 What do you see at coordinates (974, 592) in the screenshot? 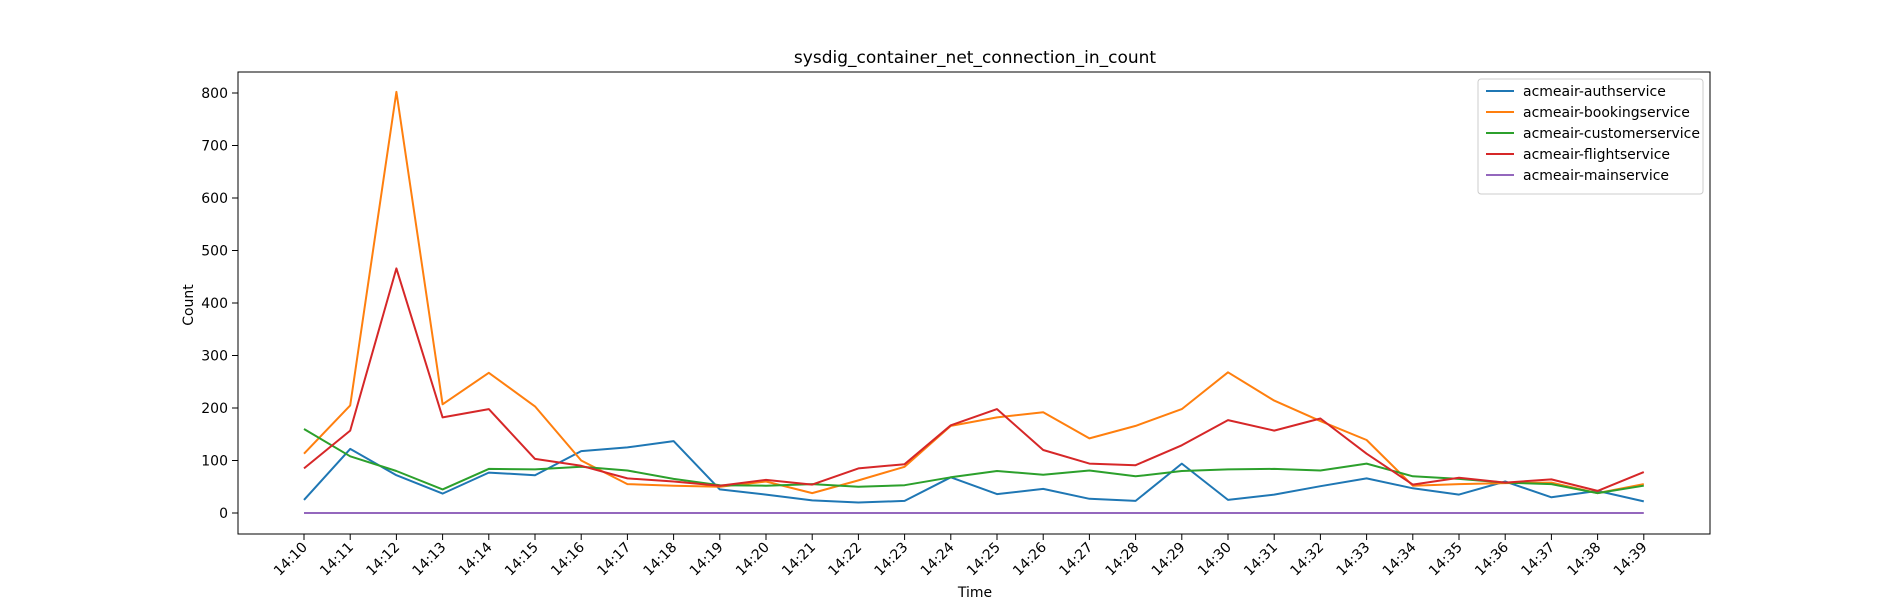
I see `x-axis-title: Time` at bounding box center [974, 592].